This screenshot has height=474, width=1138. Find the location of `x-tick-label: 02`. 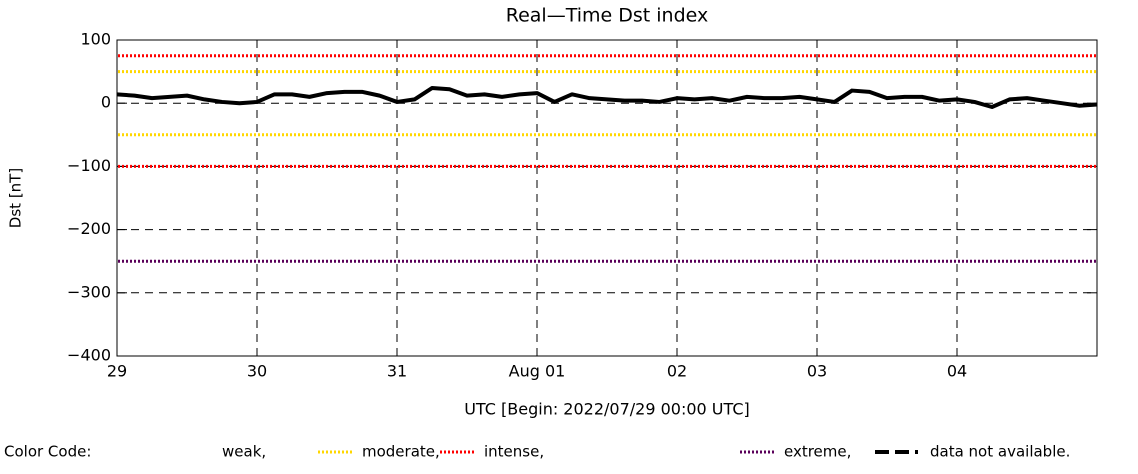

x-tick-label: 02 is located at coordinates (677, 371).